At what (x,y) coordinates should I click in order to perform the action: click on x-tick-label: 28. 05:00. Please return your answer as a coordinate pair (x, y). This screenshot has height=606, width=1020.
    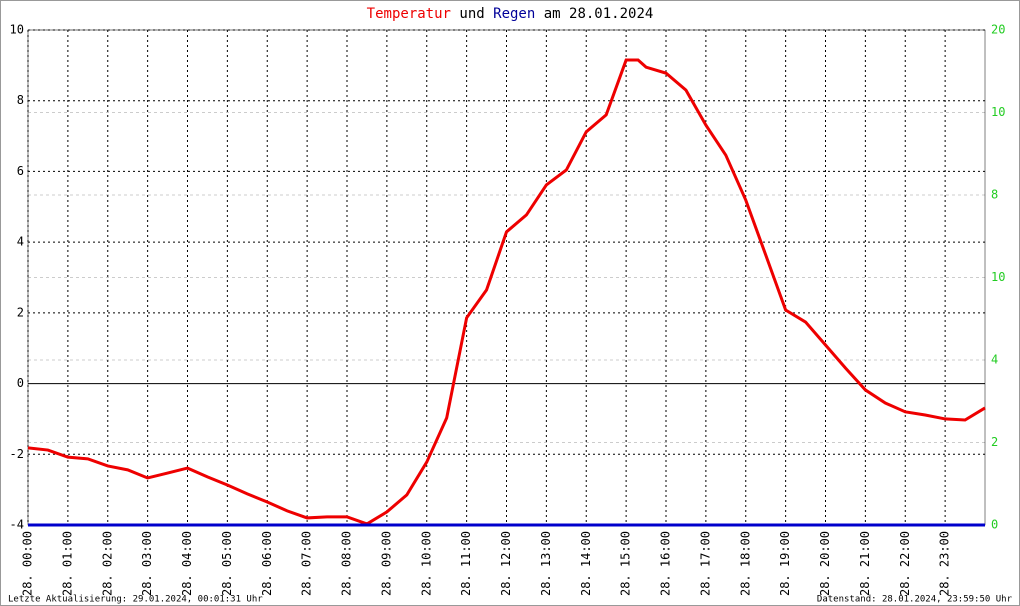
    Looking at the image, I should click on (227, 563).